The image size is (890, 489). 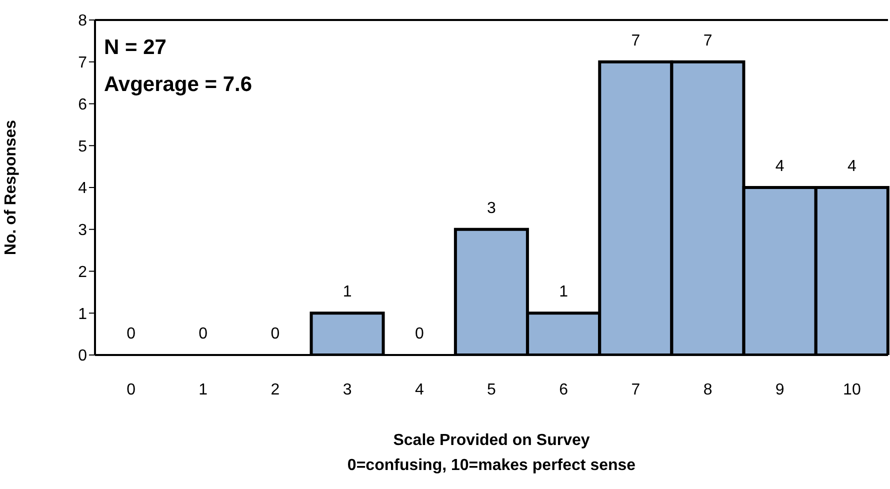 What do you see at coordinates (83, 63) in the screenshot?
I see `y-tick-label: 7` at bounding box center [83, 63].